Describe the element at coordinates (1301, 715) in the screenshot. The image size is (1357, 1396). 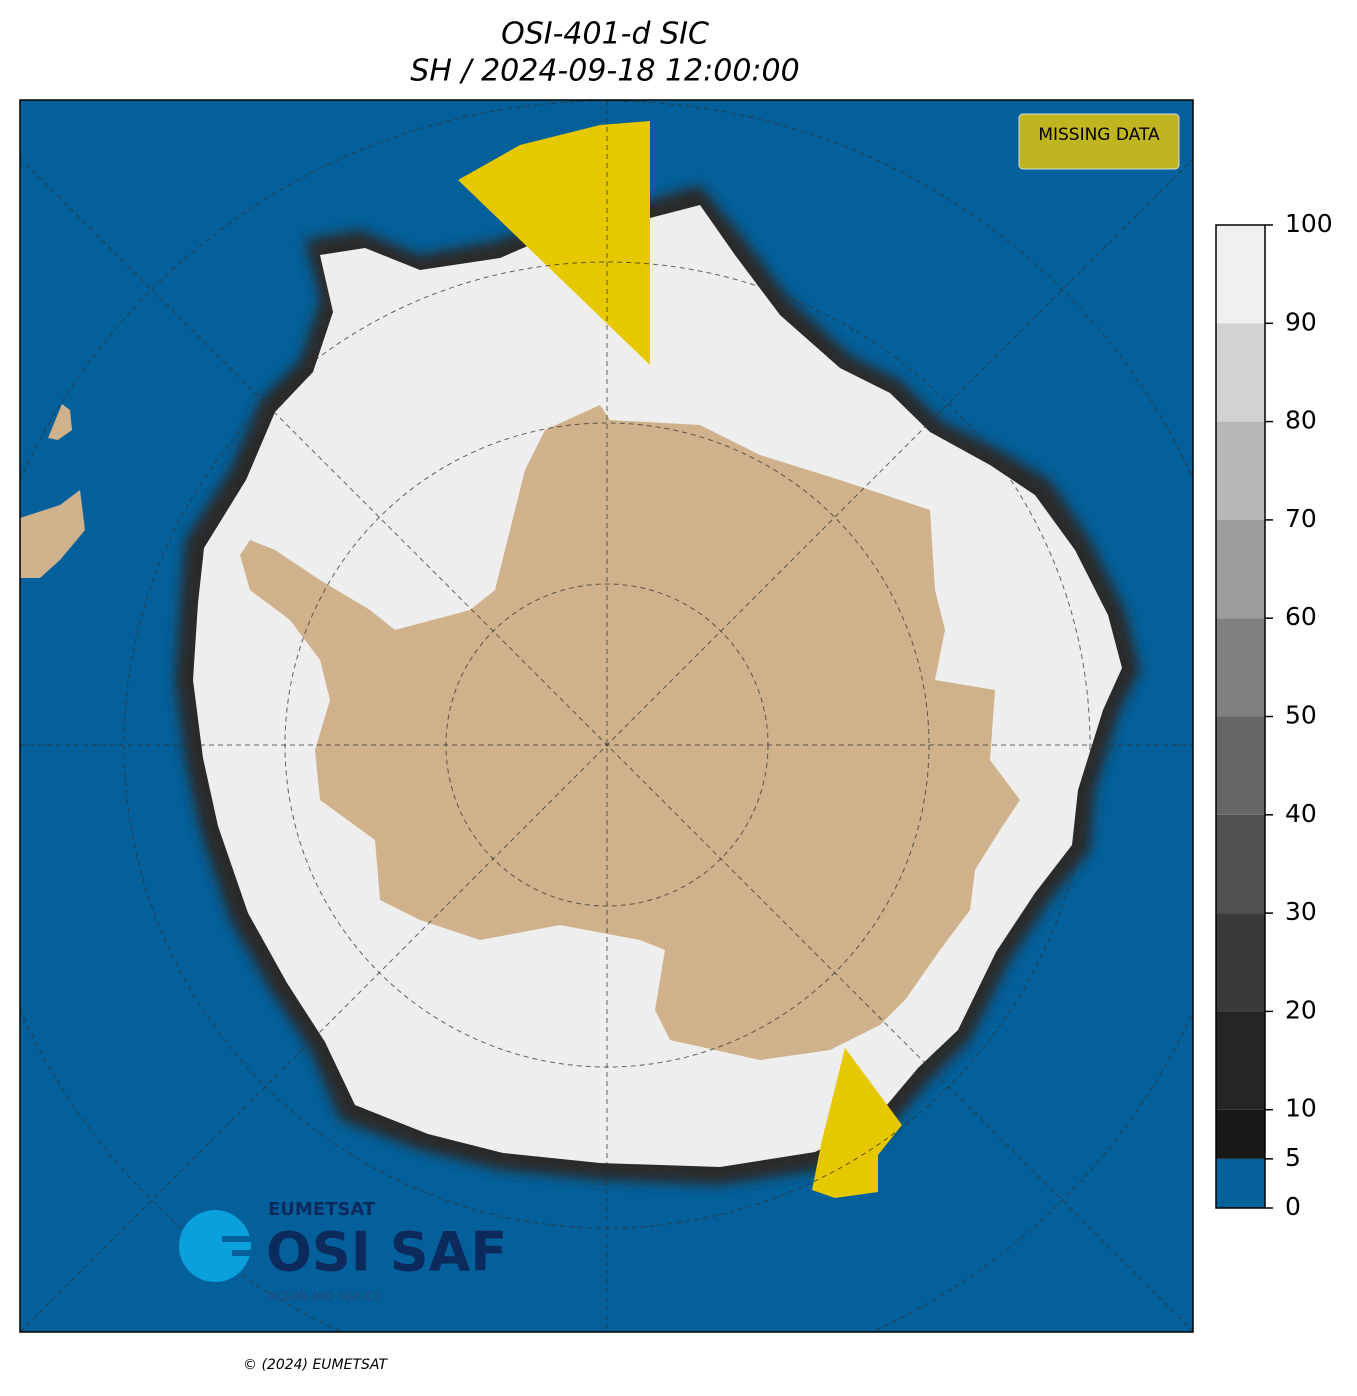
I see `colorbar-tick-label: 50` at that location.